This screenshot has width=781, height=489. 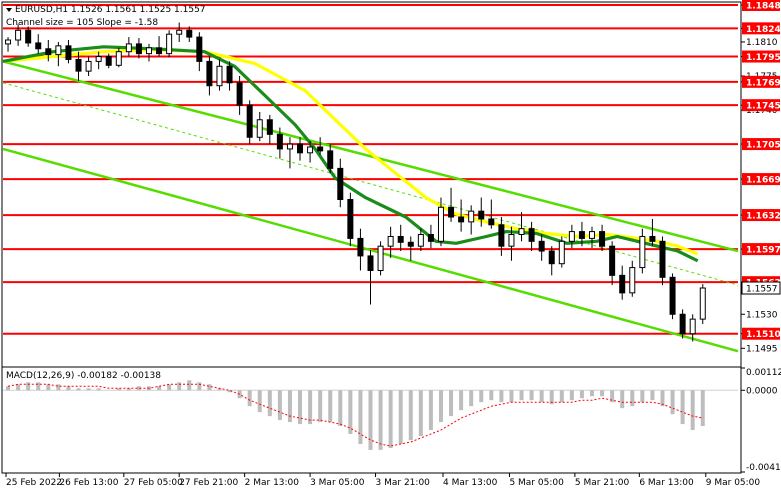 I want to click on logo-wave-icon, so click(x=26, y=437).